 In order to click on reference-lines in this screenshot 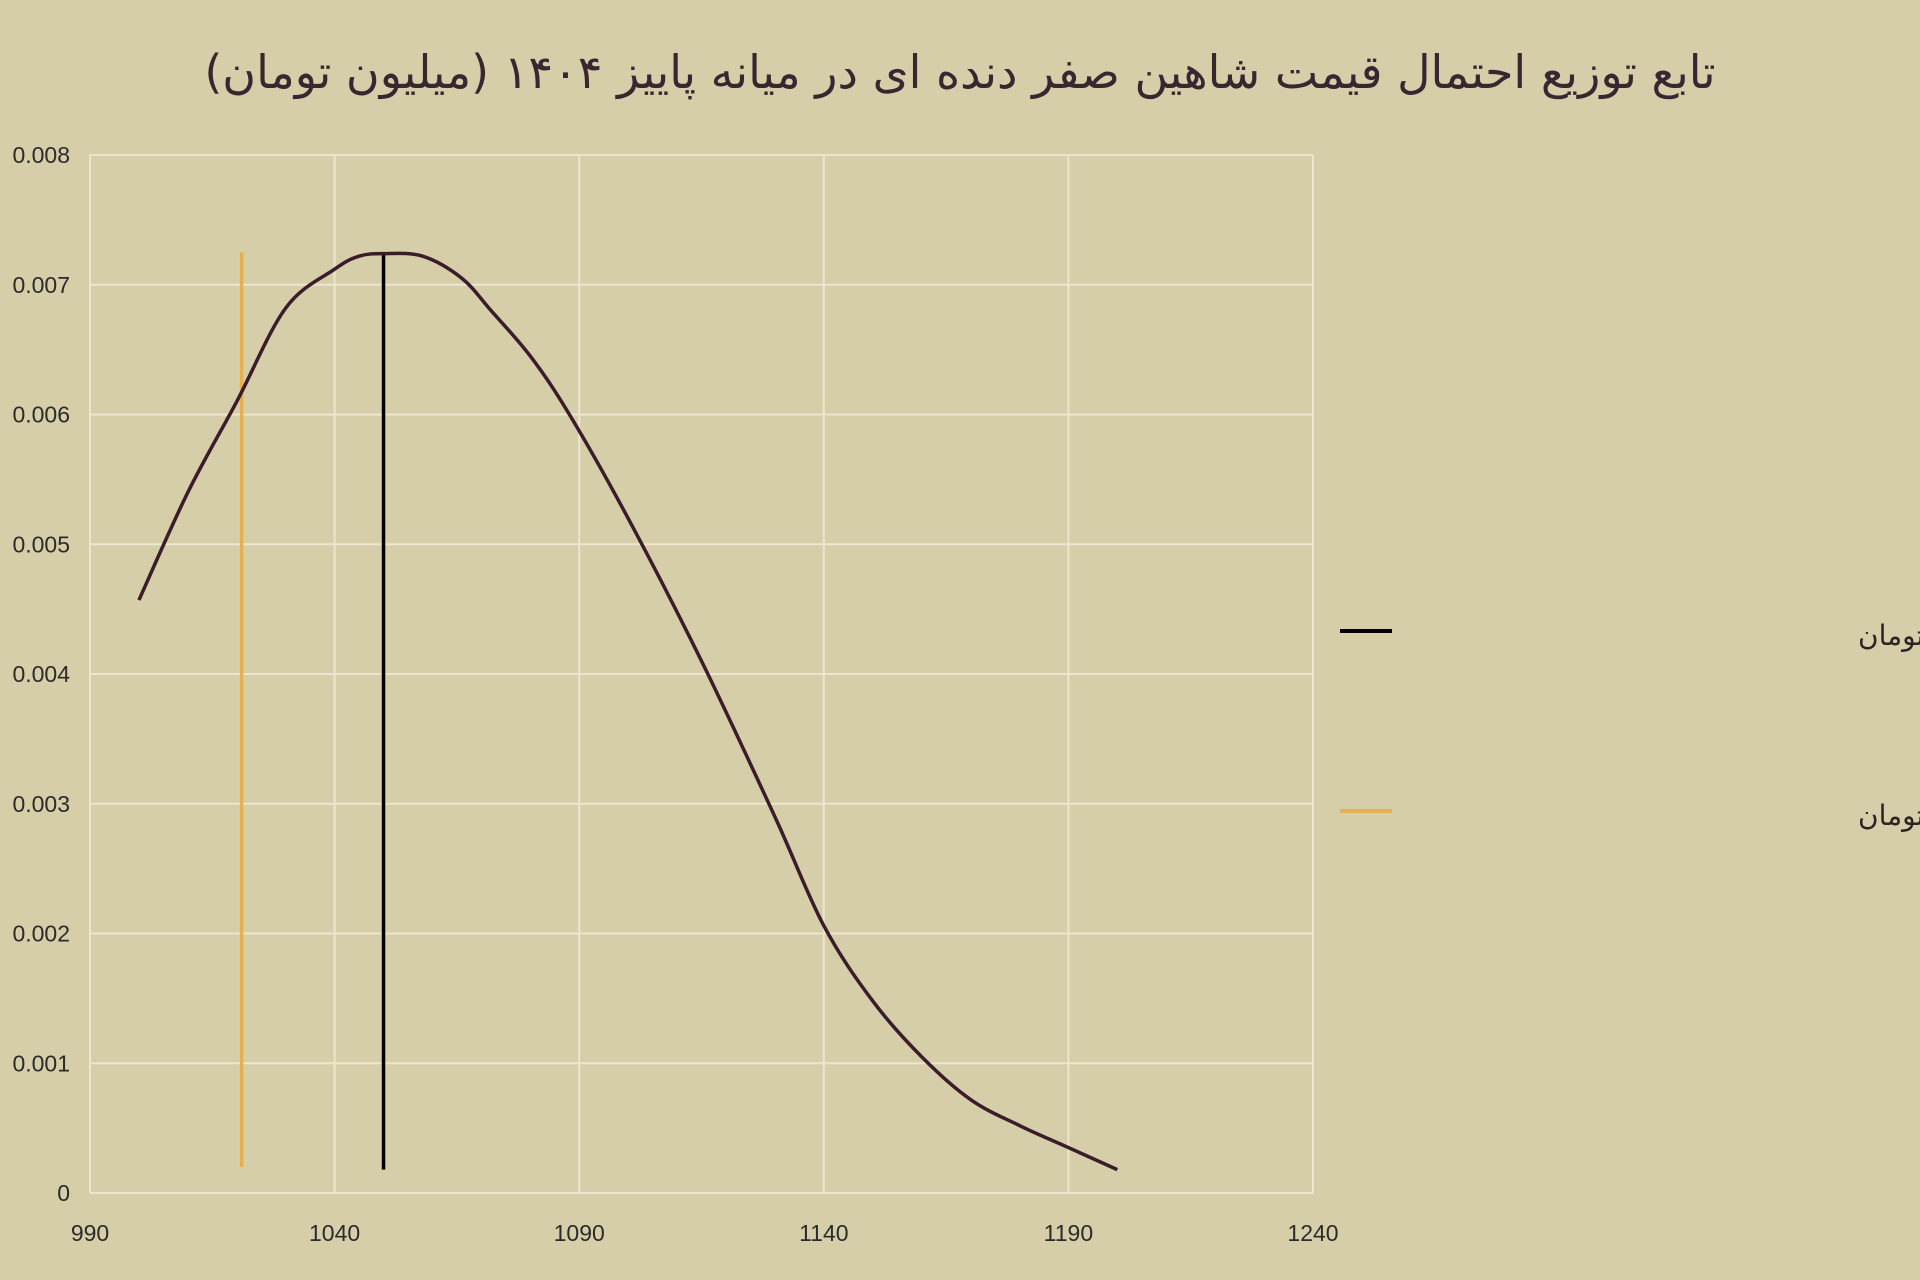, I will do `click(312, 711)`.